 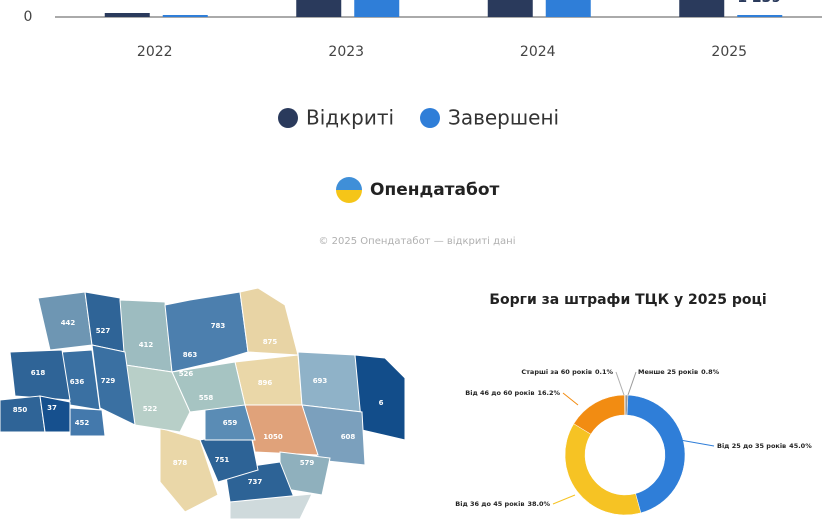 What do you see at coordinates (146, 345) in the screenshot?
I see `map-label: 412` at bounding box center [146, 345].